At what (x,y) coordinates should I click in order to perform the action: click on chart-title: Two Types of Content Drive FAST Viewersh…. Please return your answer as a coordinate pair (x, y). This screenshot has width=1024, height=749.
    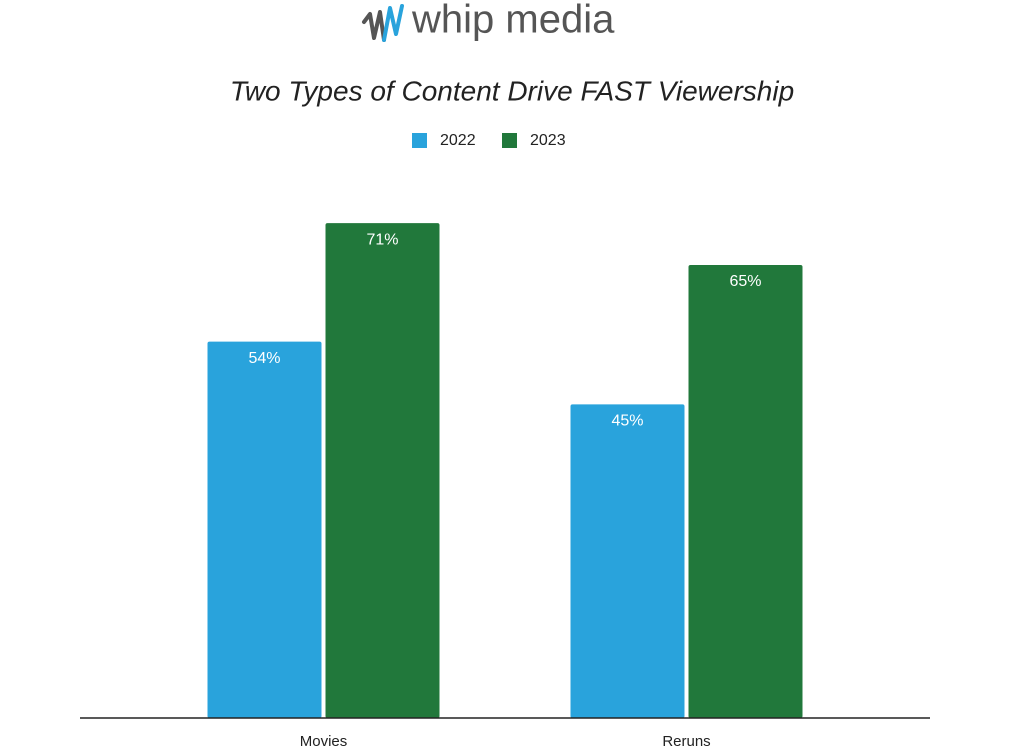
    Looking at the image, I should click on (512, 90).